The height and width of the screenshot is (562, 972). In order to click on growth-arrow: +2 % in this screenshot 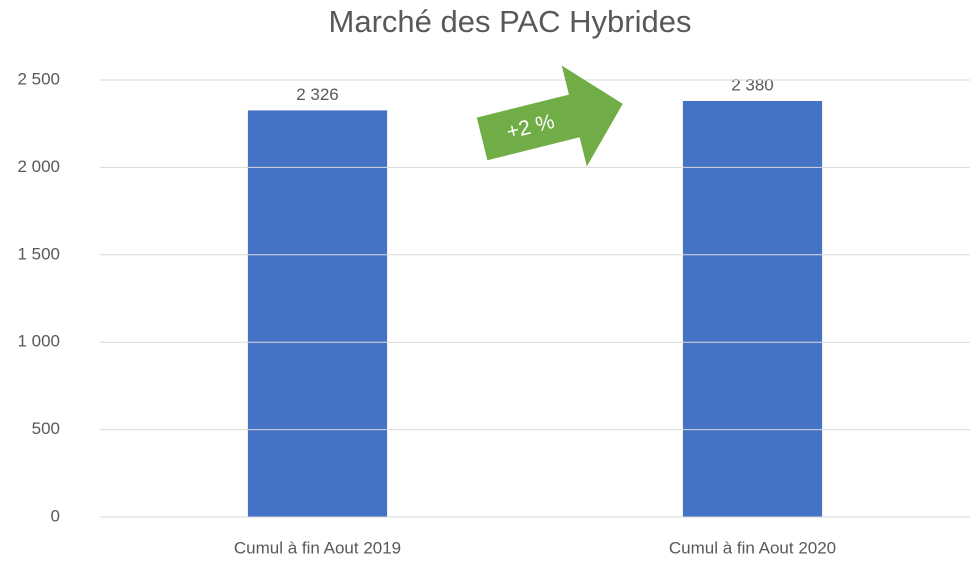, I will do `click(549, 116)`.